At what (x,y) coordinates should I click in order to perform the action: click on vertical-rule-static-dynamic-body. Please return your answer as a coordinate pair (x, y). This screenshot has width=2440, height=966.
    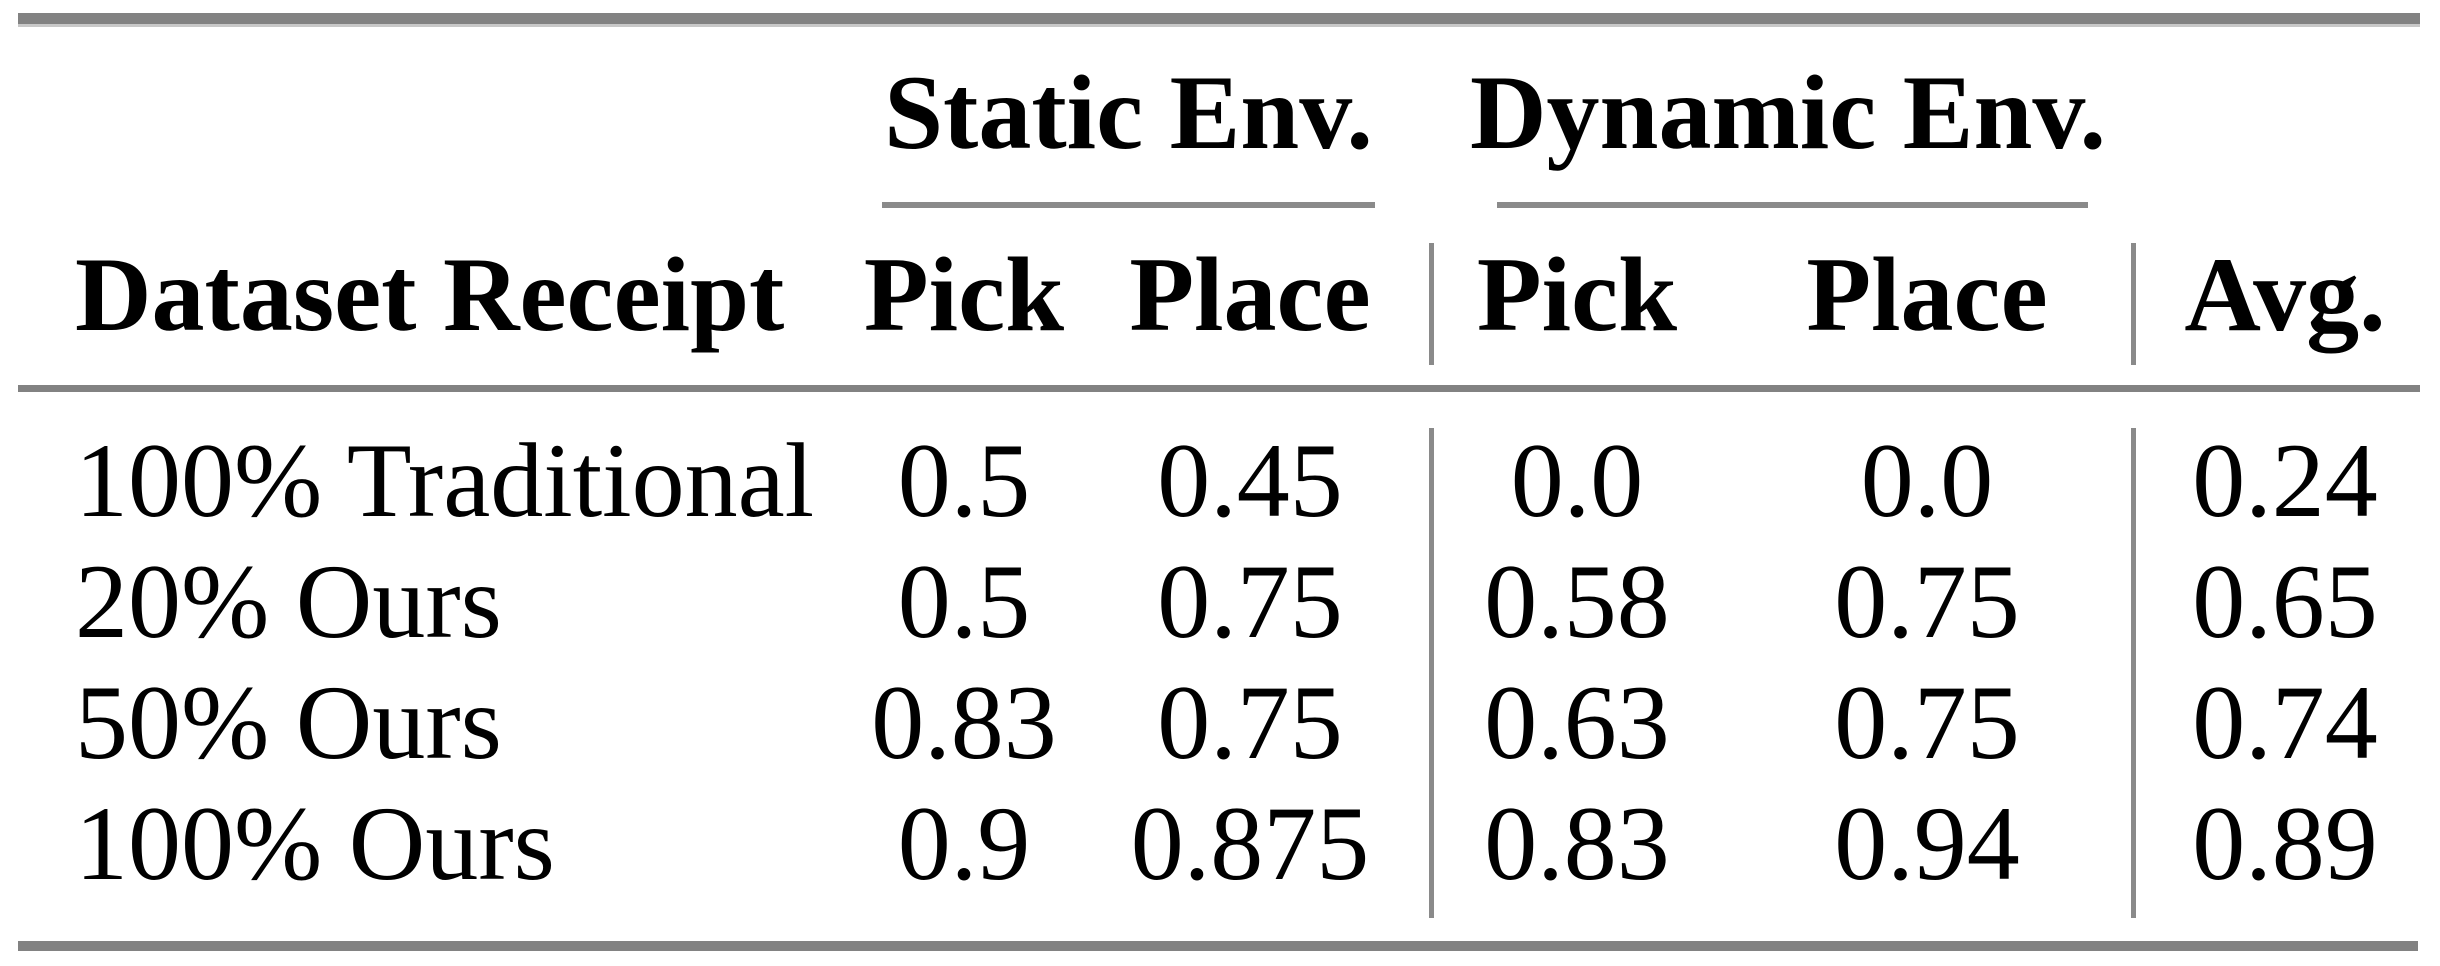
    Looking at the image, I should click on (1431, 673).